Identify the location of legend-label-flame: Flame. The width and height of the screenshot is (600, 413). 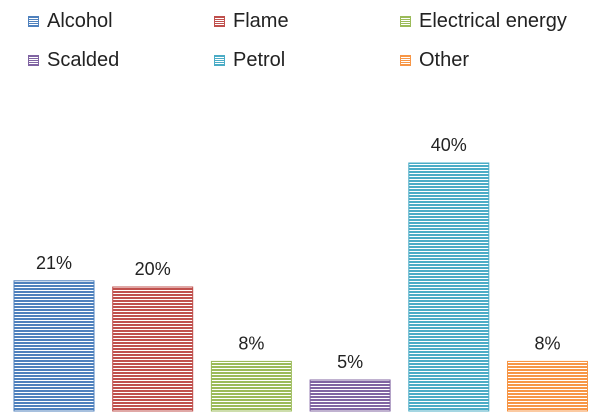
(261, 20).